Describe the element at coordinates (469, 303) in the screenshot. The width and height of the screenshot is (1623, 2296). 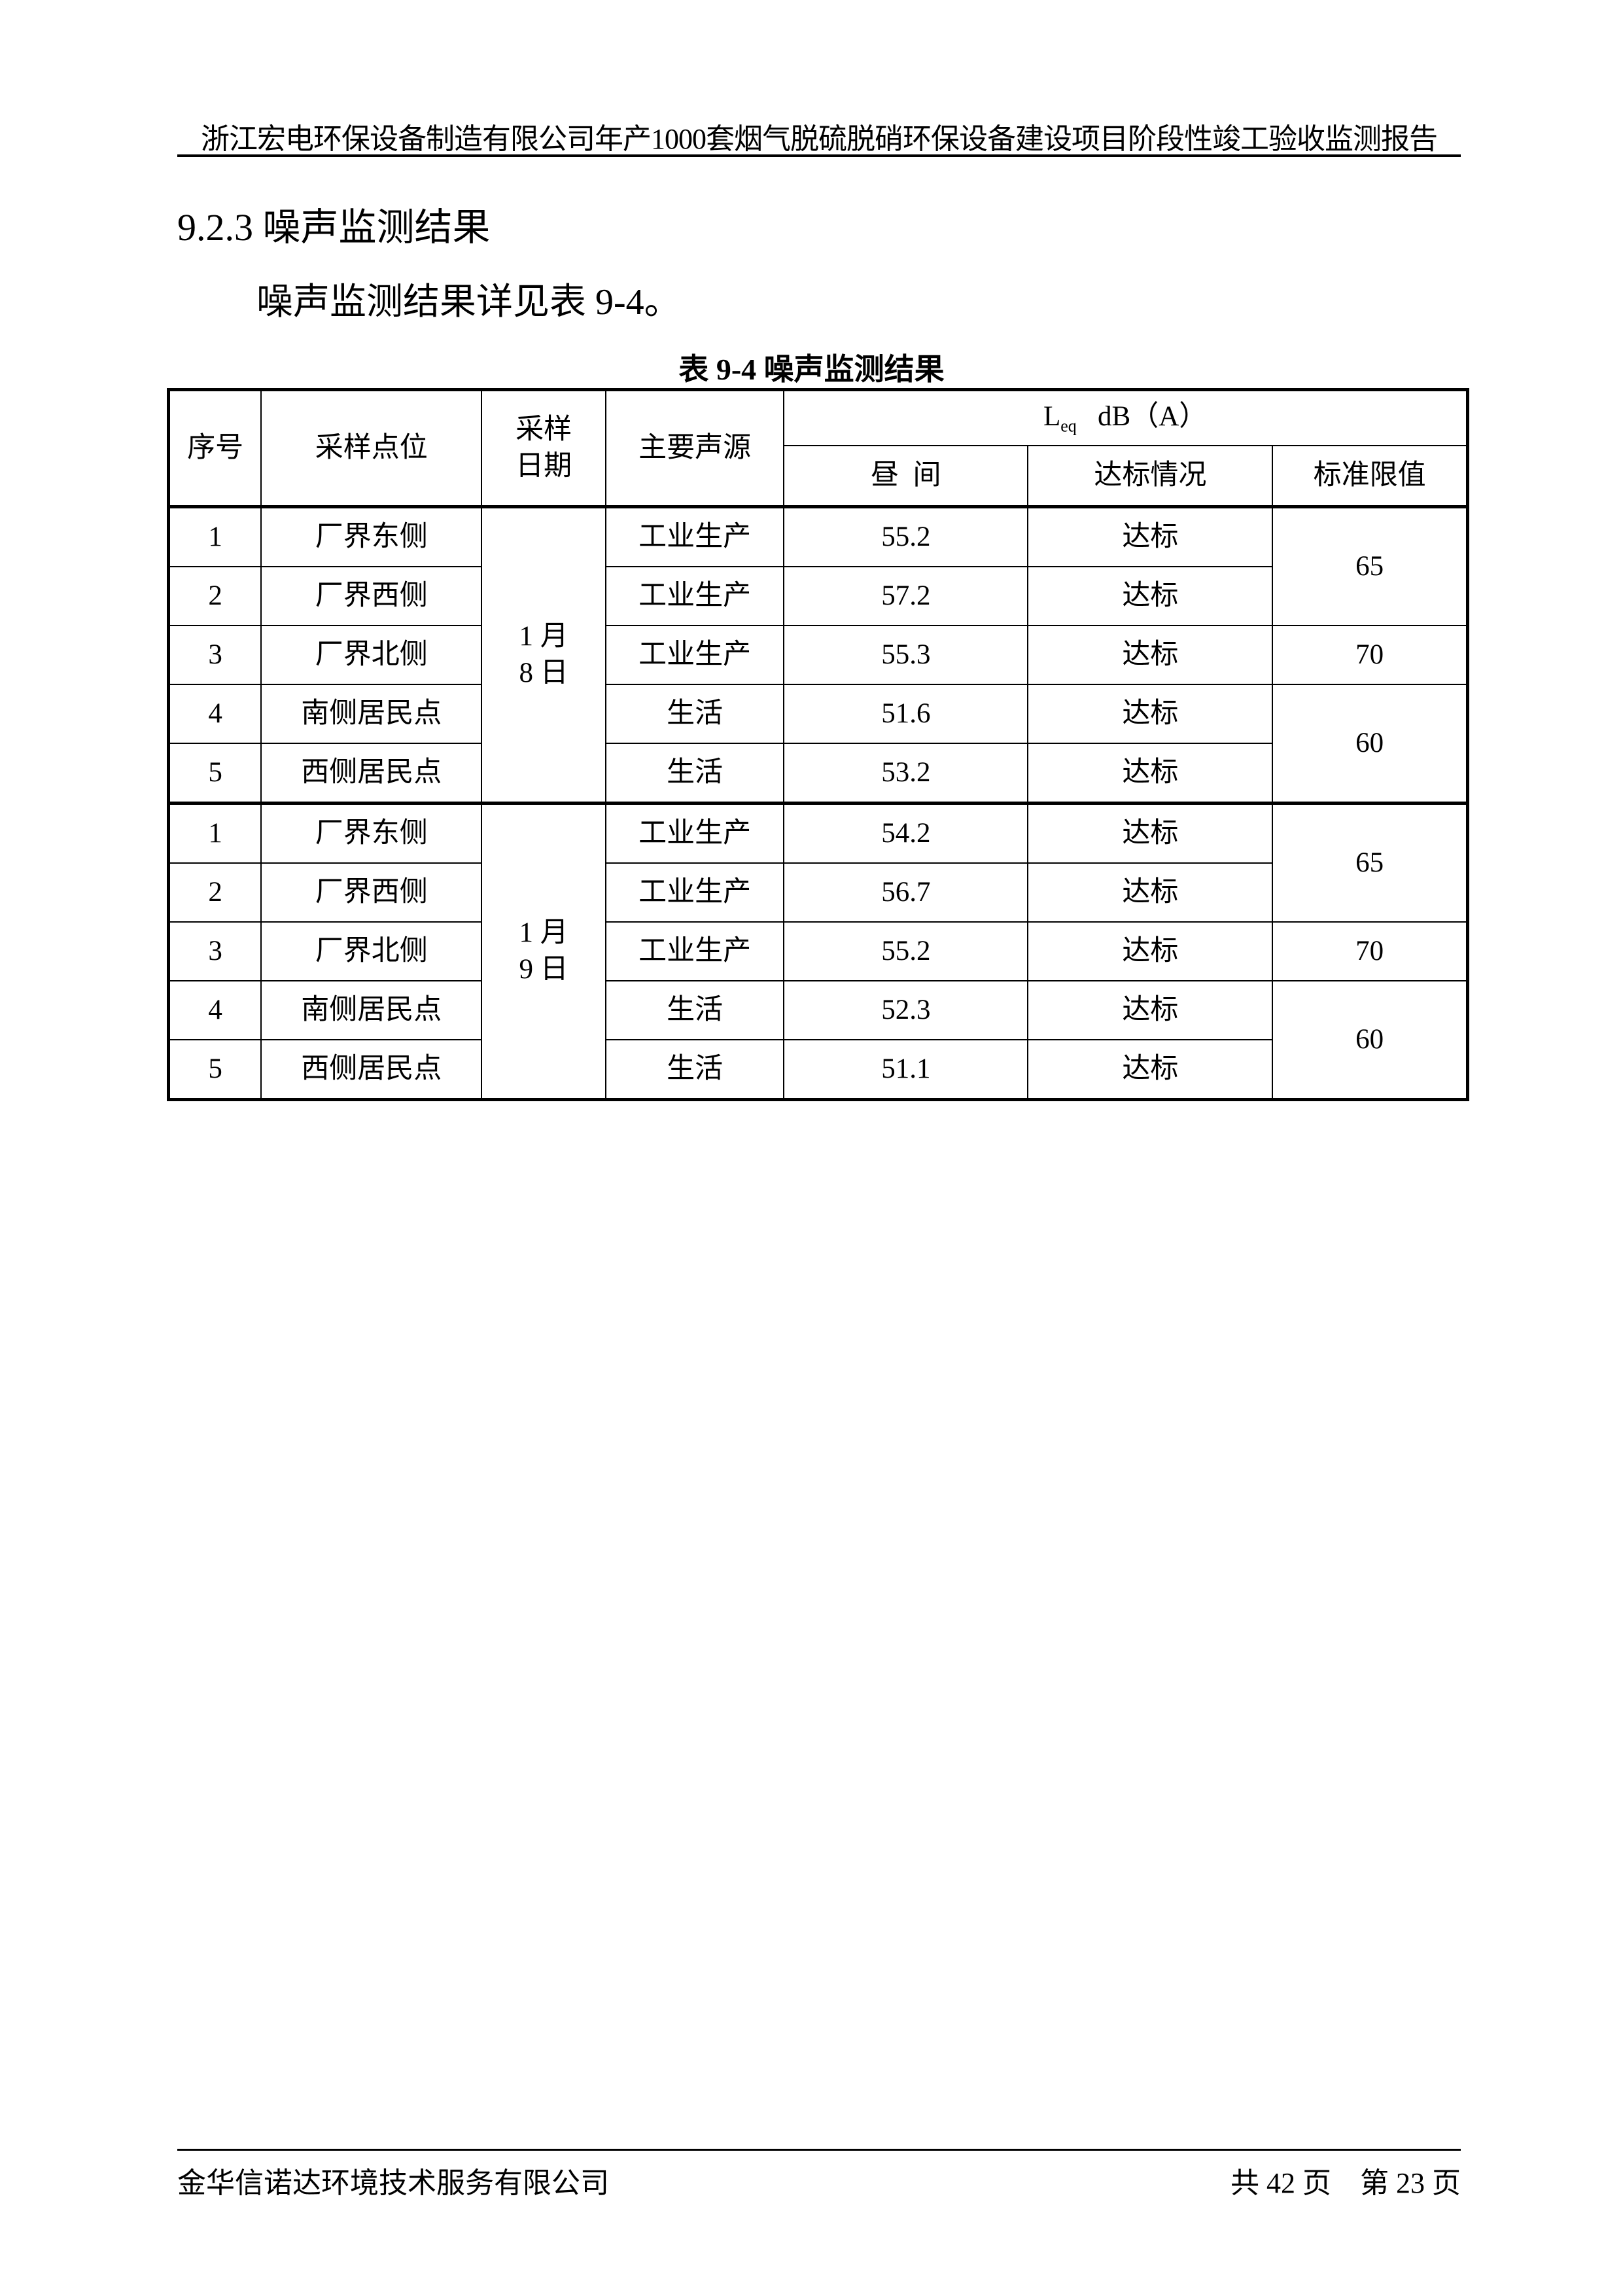
I see `paragraph: 噪声监测结果详见表 9-4。` at that location.